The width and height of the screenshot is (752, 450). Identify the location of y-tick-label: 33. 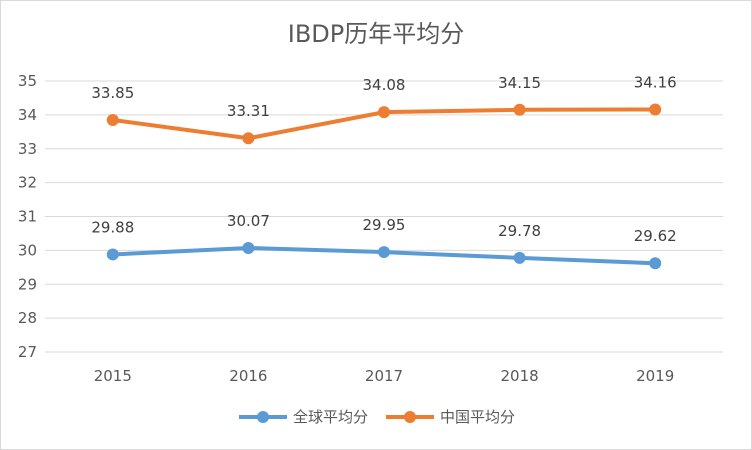
(27, 149).